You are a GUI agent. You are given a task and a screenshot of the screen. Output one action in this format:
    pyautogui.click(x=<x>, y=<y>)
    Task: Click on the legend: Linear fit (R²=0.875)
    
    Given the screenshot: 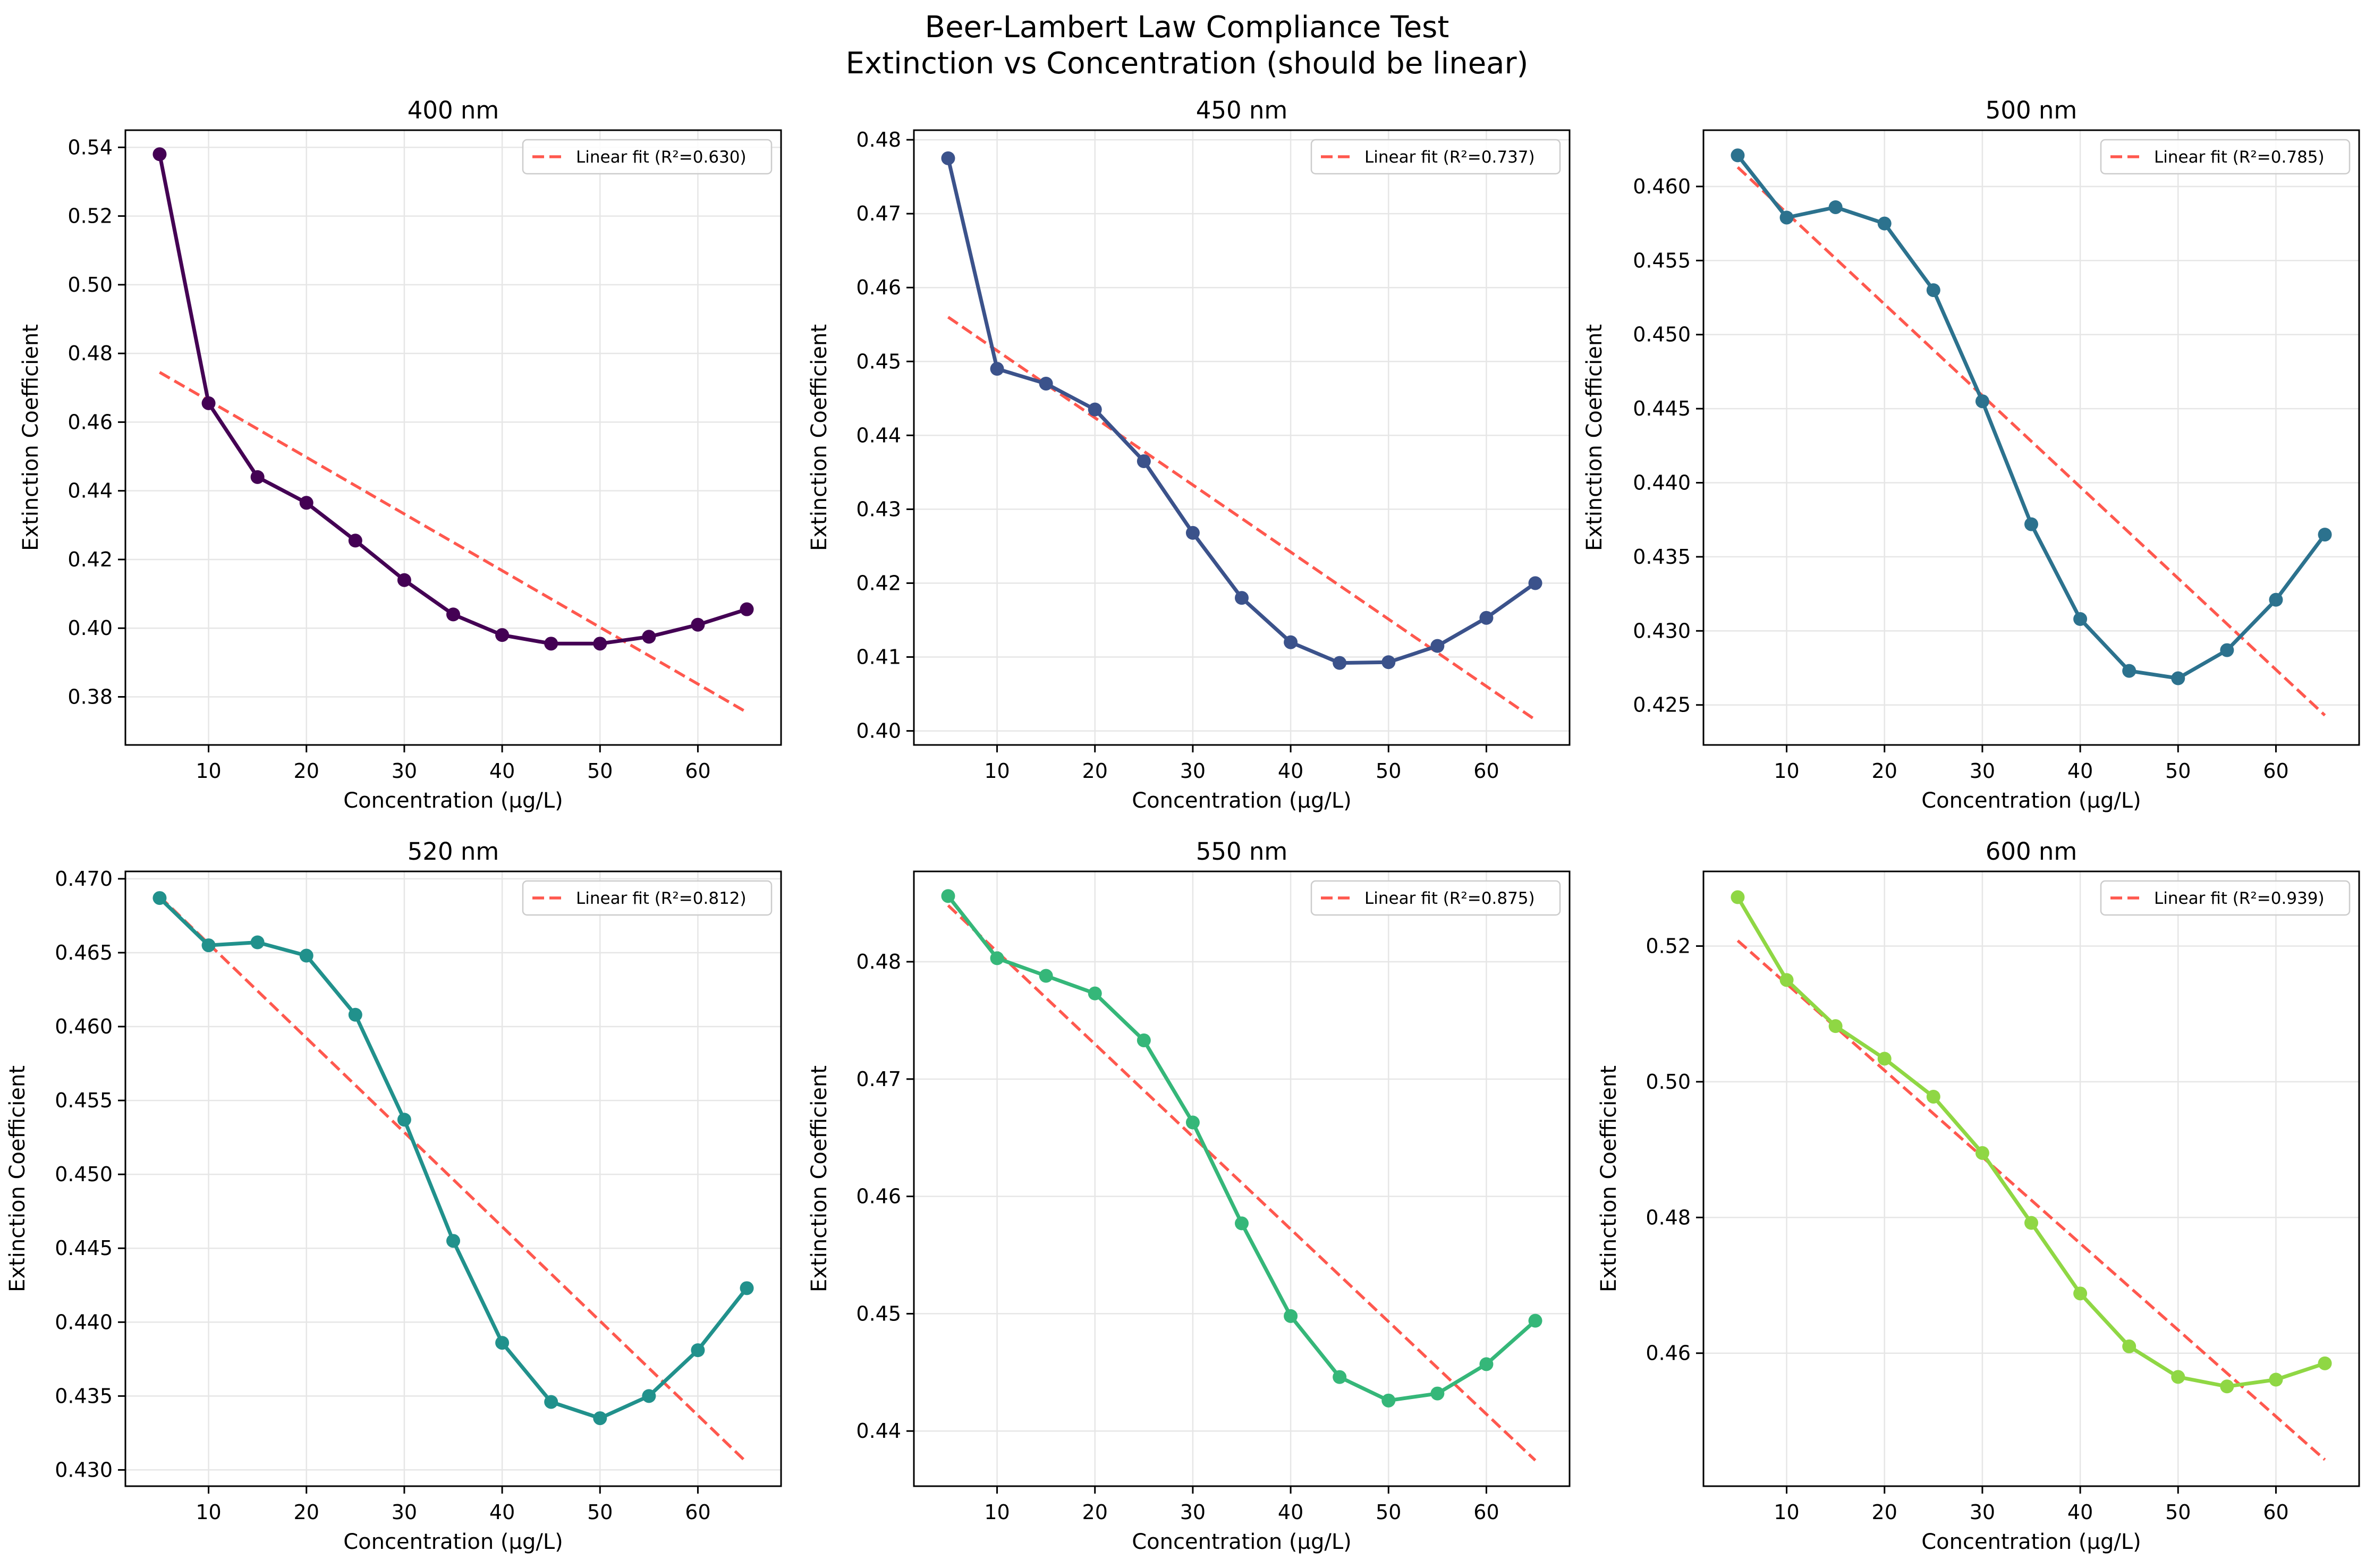 What is the action you would take?
    pyautogui.click(x=1435, y=898)
    